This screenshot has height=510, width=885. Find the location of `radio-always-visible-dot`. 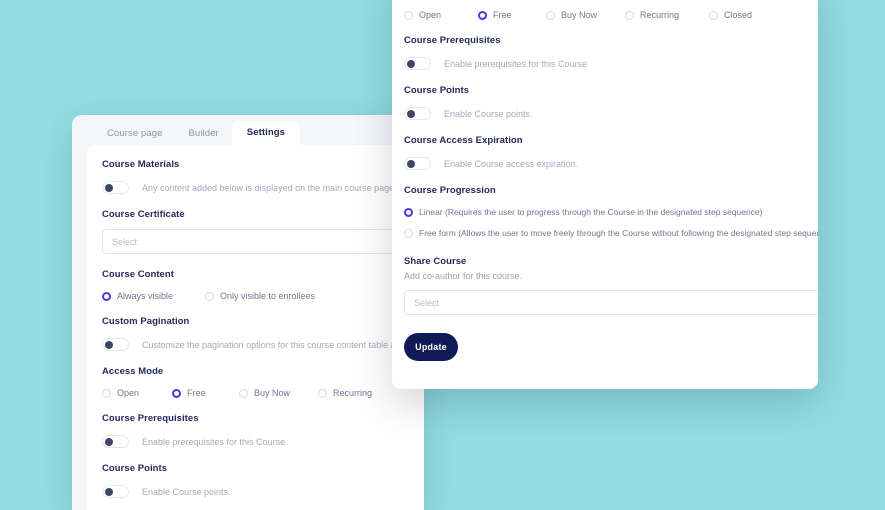

radio-always-visible-dot is located at coordinates (106, 296).